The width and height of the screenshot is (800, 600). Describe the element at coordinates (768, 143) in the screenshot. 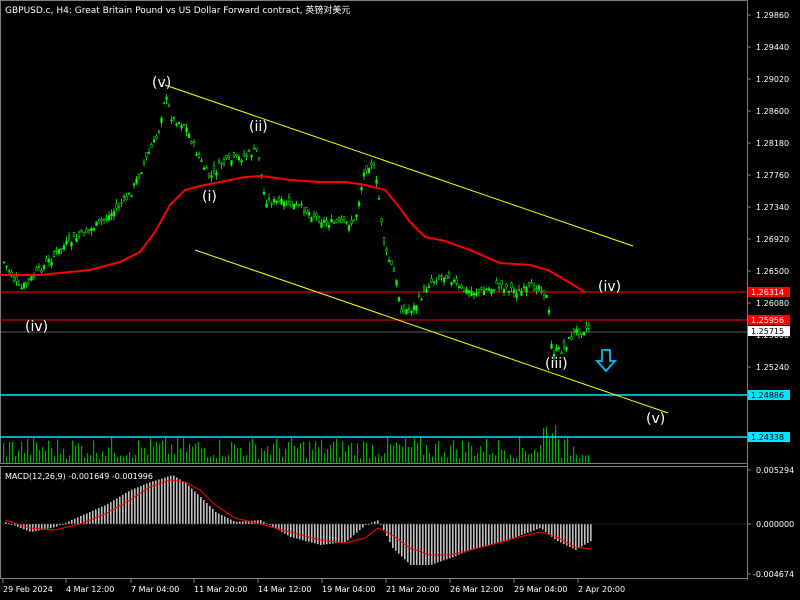

I see `price-tick: 1.28180` at that location.